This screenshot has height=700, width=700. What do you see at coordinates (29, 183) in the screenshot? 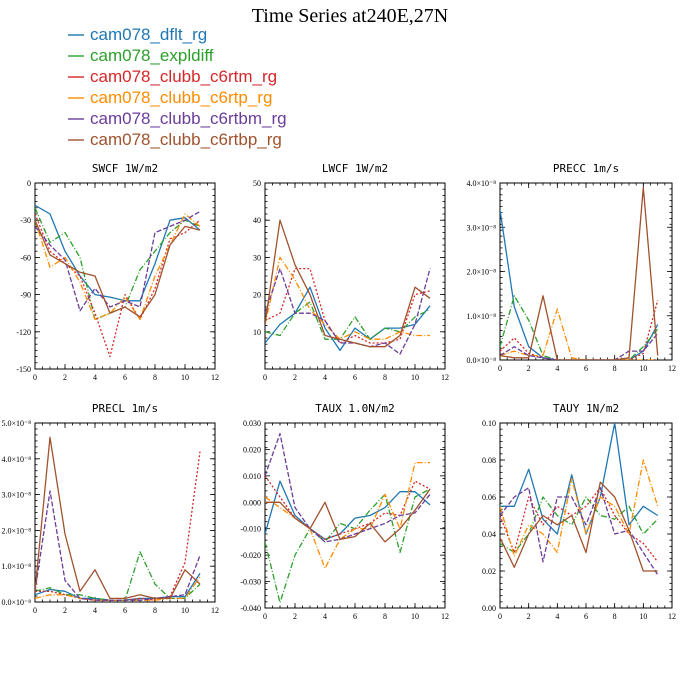
I see `y-tick-label: 0` at bounding box center [29, 183].